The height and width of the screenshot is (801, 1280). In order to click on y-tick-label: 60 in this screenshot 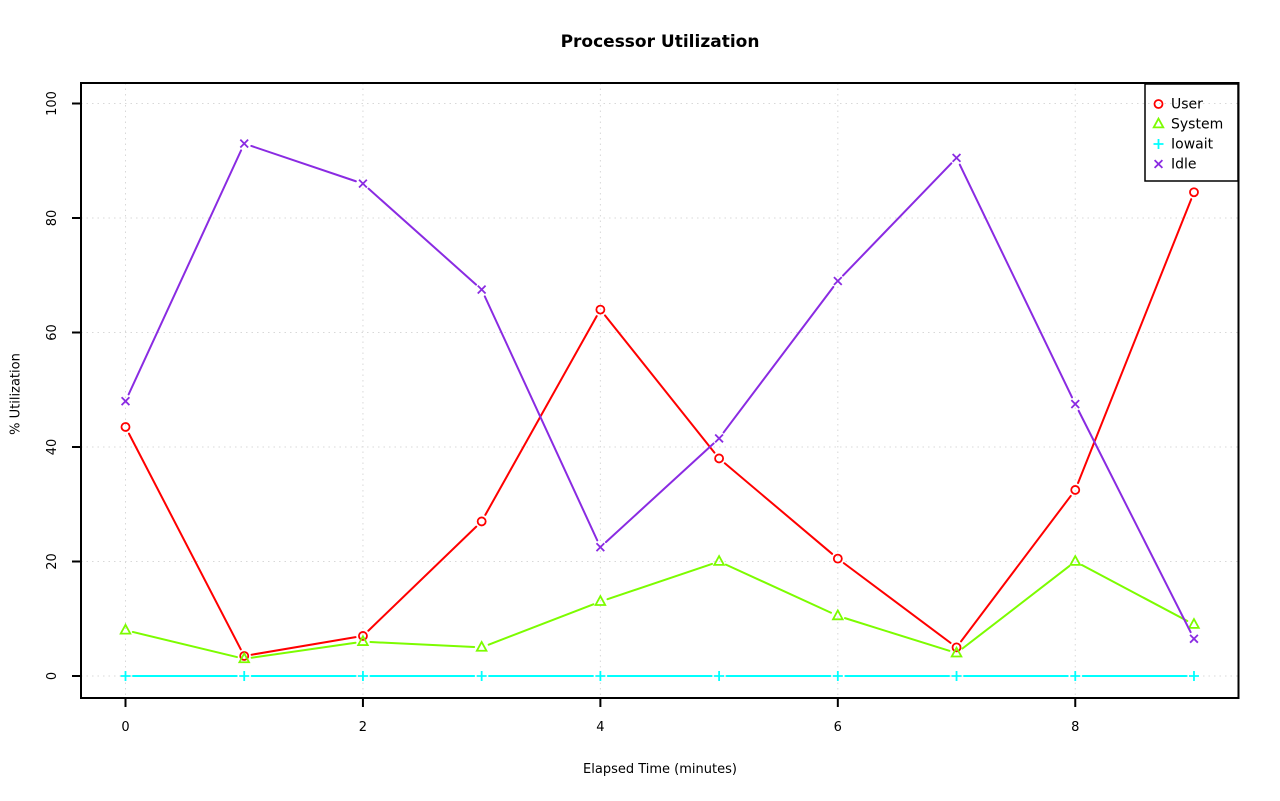, I will do `click(52, 332)`.